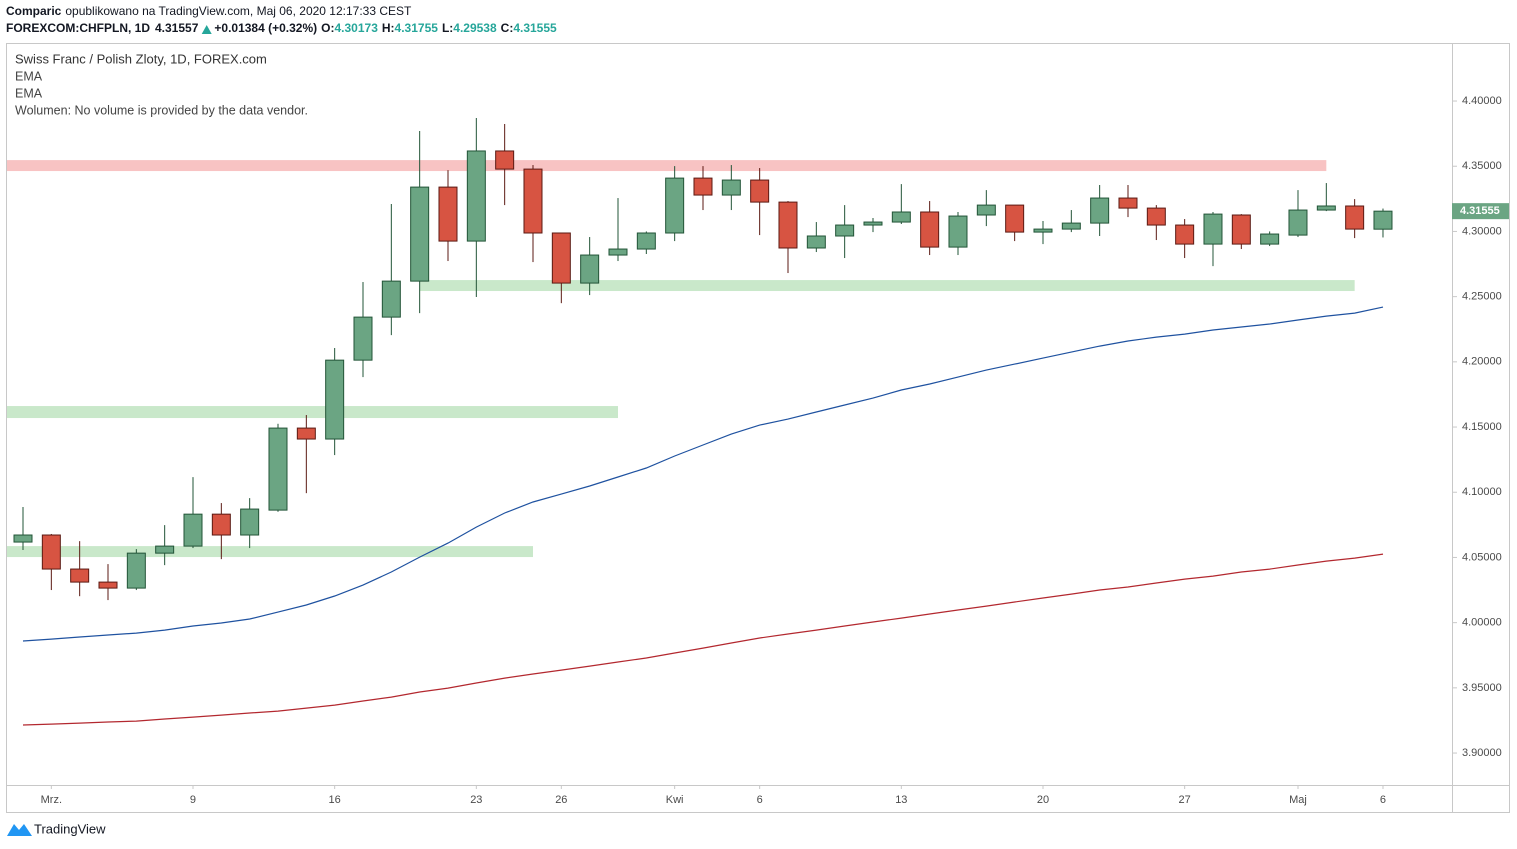  Describe the element at coordinates (1298, 800) in the screenshot. I see `x-tick-label: Maj` at that location.